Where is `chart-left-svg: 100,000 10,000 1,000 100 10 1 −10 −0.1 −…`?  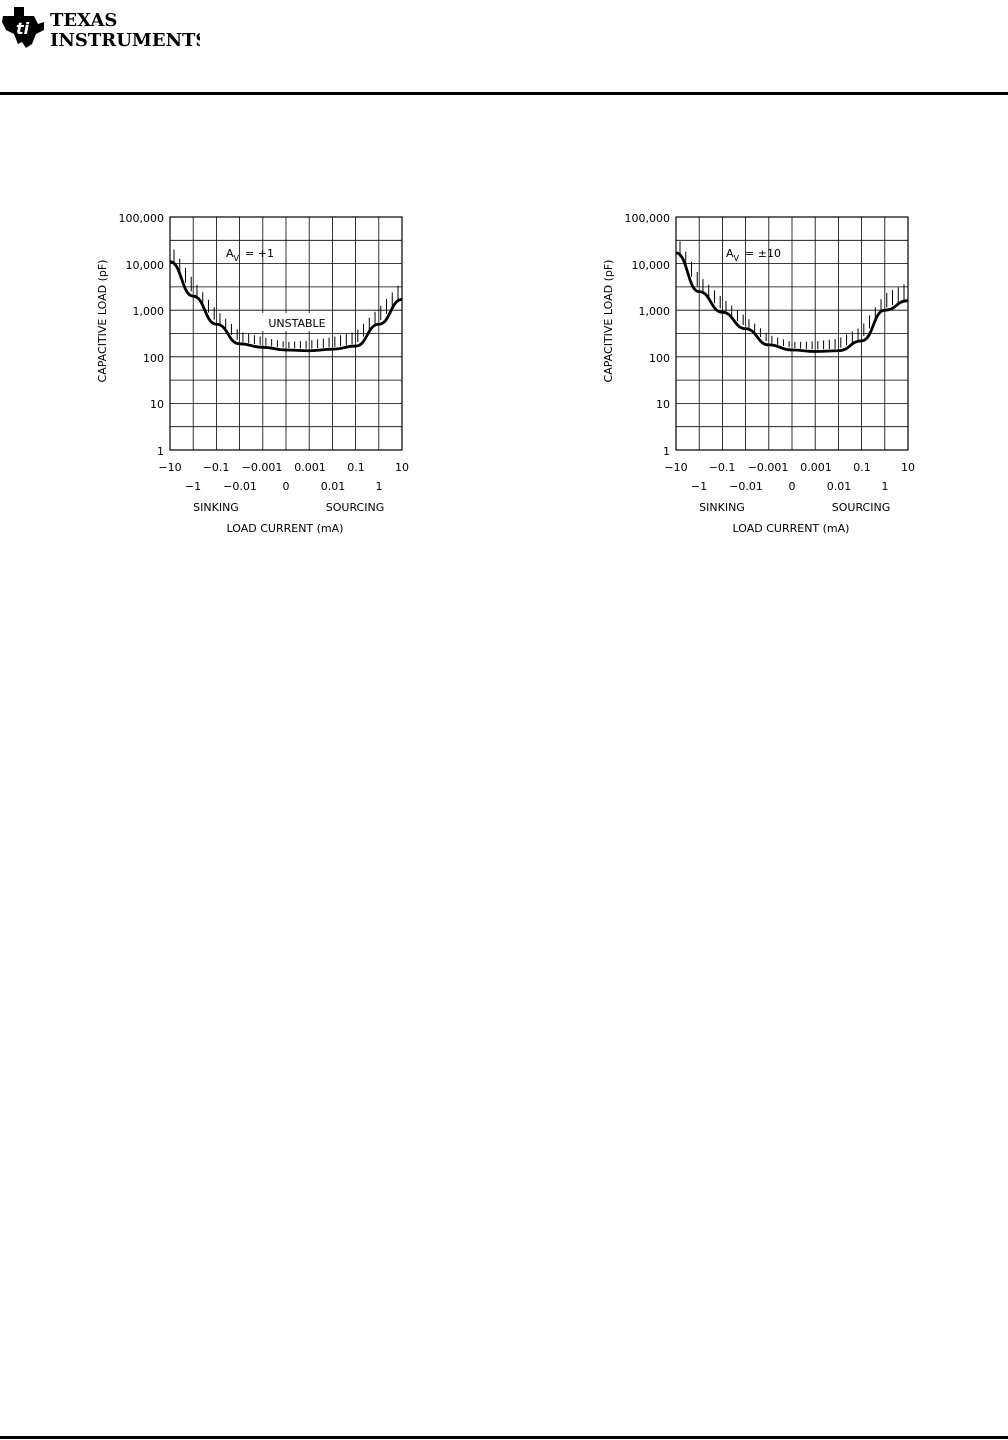 chart-left-svg: 100,000 10,000 1,000 100 10 1 −10 −0.1 −… is located at coordinates (252, 373).